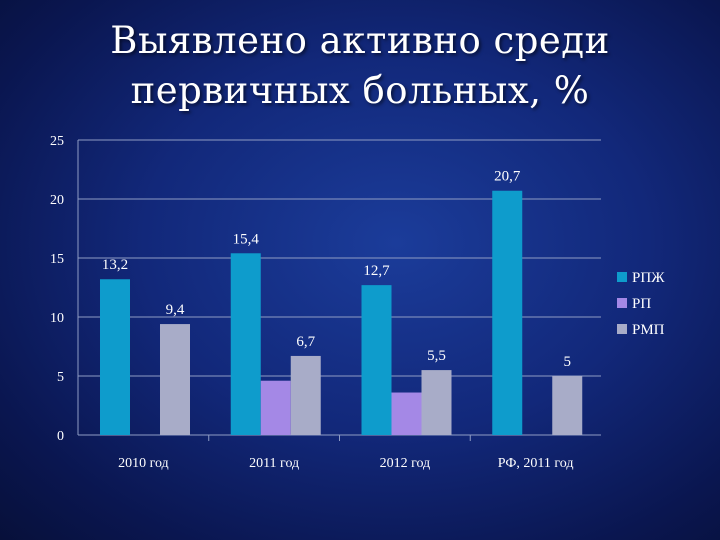  What do you see at coordinates (648, 330) in the screenshot?
I see `legend-label: РМП` at bounding box center [648, 330].